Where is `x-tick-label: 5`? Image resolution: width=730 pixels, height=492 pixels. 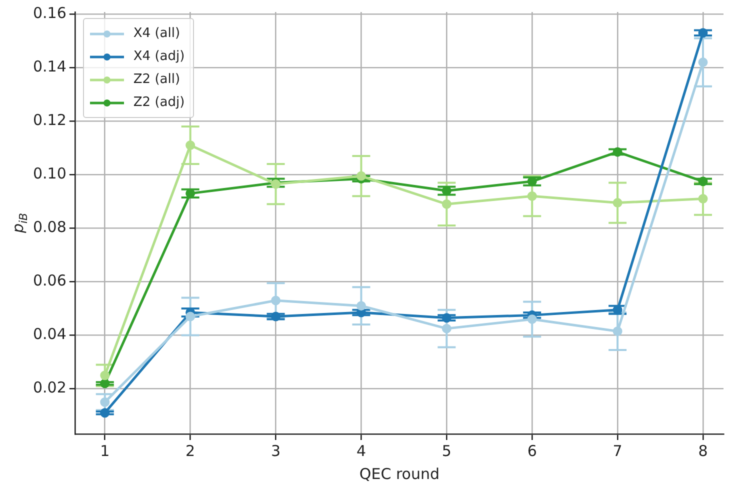
x-tick-label: 5 is located at coordinates (447, 451).